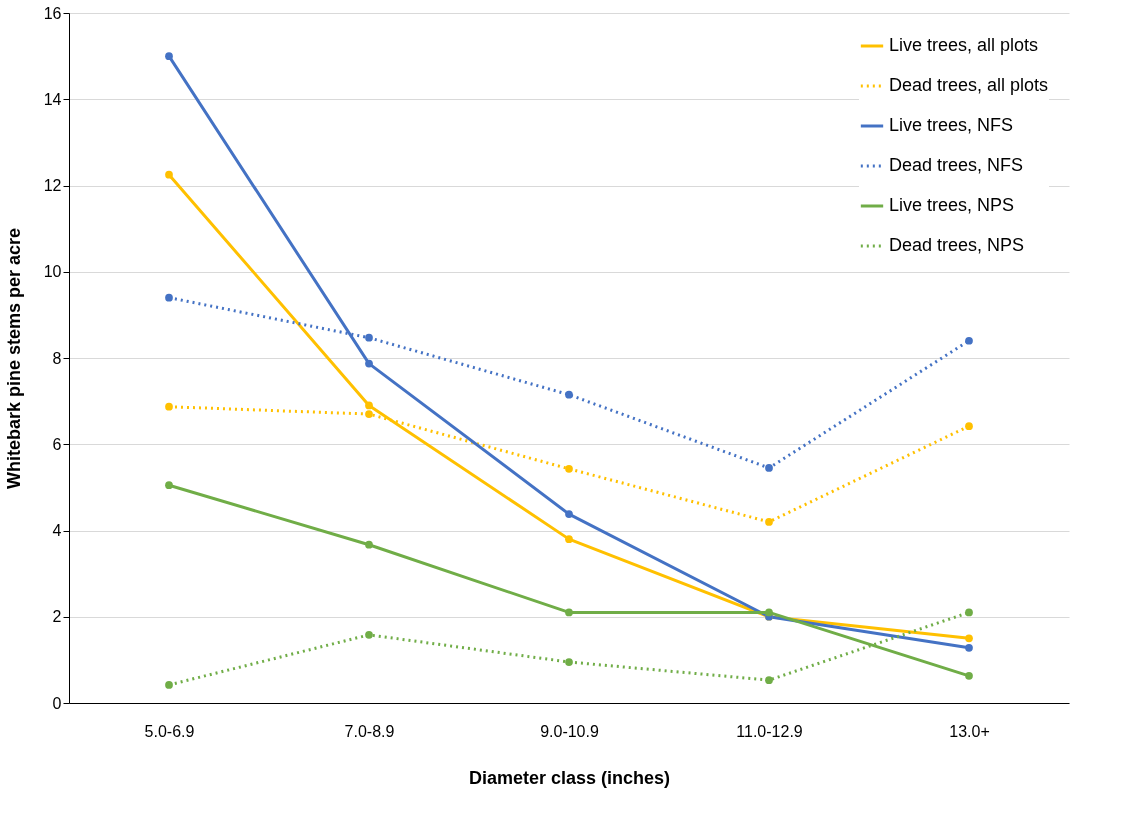 The width and height of the screenshot is (1144, 815). What do you see at coordinates (13, 358) in the screenshot?
I see `y-axis-title: Whitebark pine stems per acre` at bounding box center [13, 358].